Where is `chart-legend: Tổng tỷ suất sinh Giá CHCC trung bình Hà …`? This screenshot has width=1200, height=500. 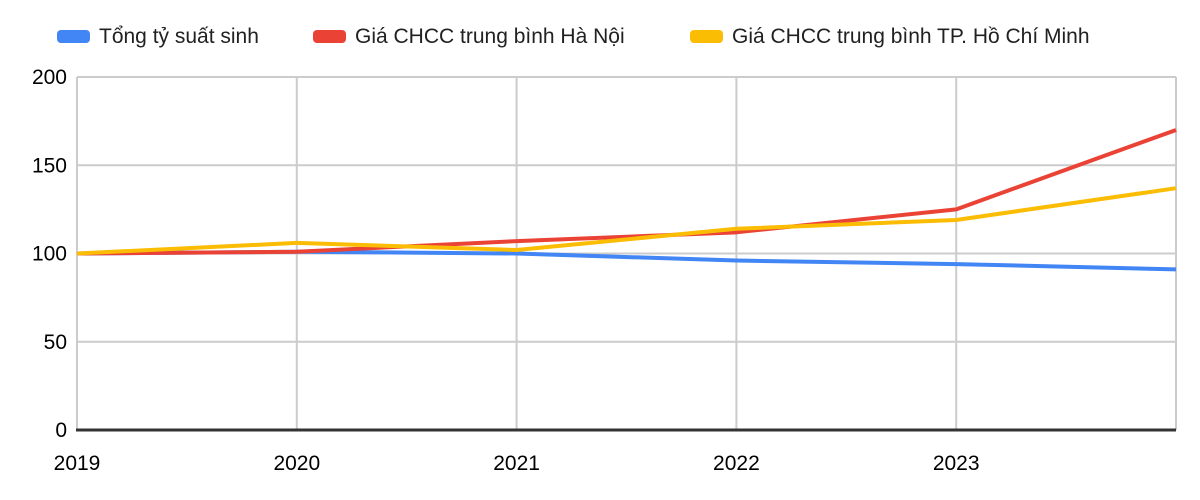
chart-legend: Tổng tỷ suất sinh Giá CHCC trung bình Hà … is located at coordinates (600, 29).